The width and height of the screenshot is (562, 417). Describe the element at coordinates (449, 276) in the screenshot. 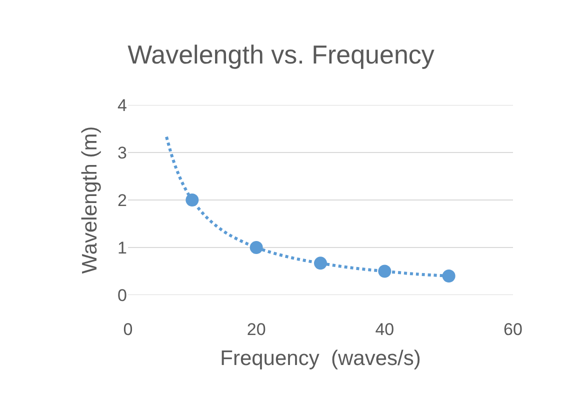

I see `point` at that location.